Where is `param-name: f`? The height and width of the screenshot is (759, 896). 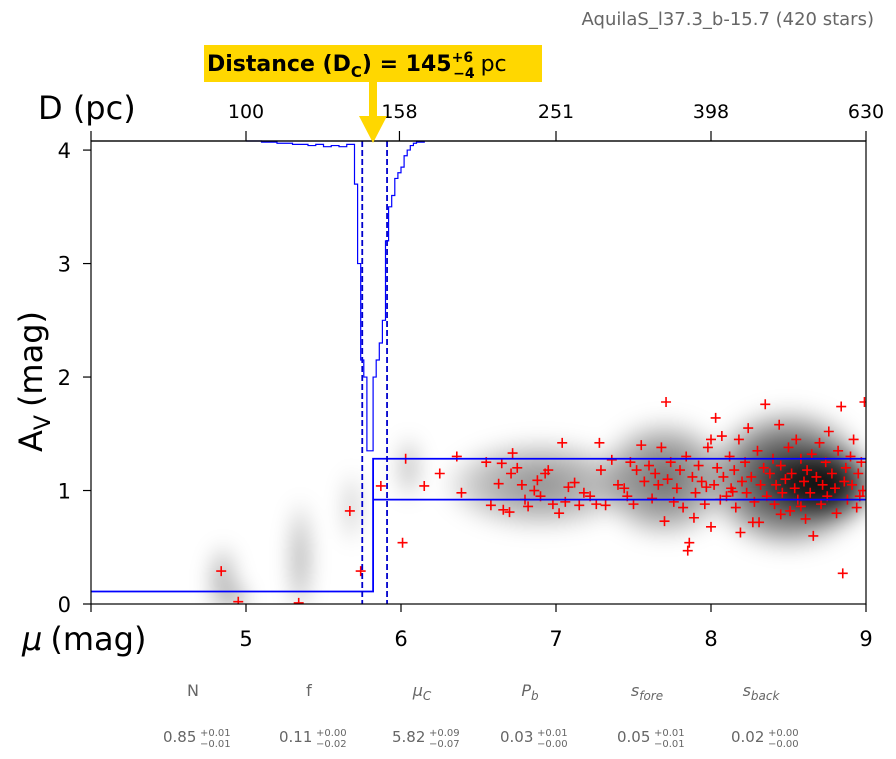 param-name: f is located at coordinates (309, 690).